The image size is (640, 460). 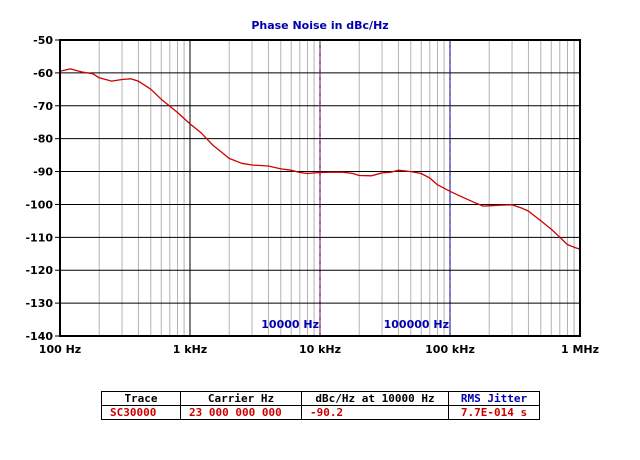 I want to click on chart-title: Phase Noise in dBc/Hz, so click(x=319, y=25).